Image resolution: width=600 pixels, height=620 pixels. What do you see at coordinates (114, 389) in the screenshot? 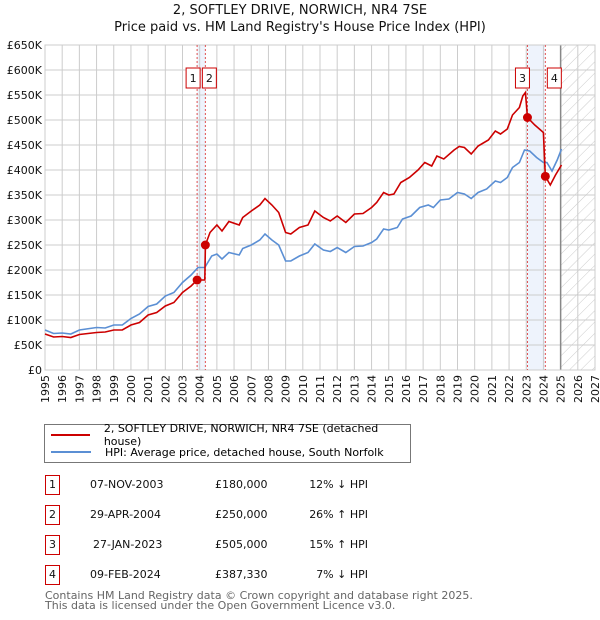
I see `x-tick-label: 1999` at bounding box center [114, 389].